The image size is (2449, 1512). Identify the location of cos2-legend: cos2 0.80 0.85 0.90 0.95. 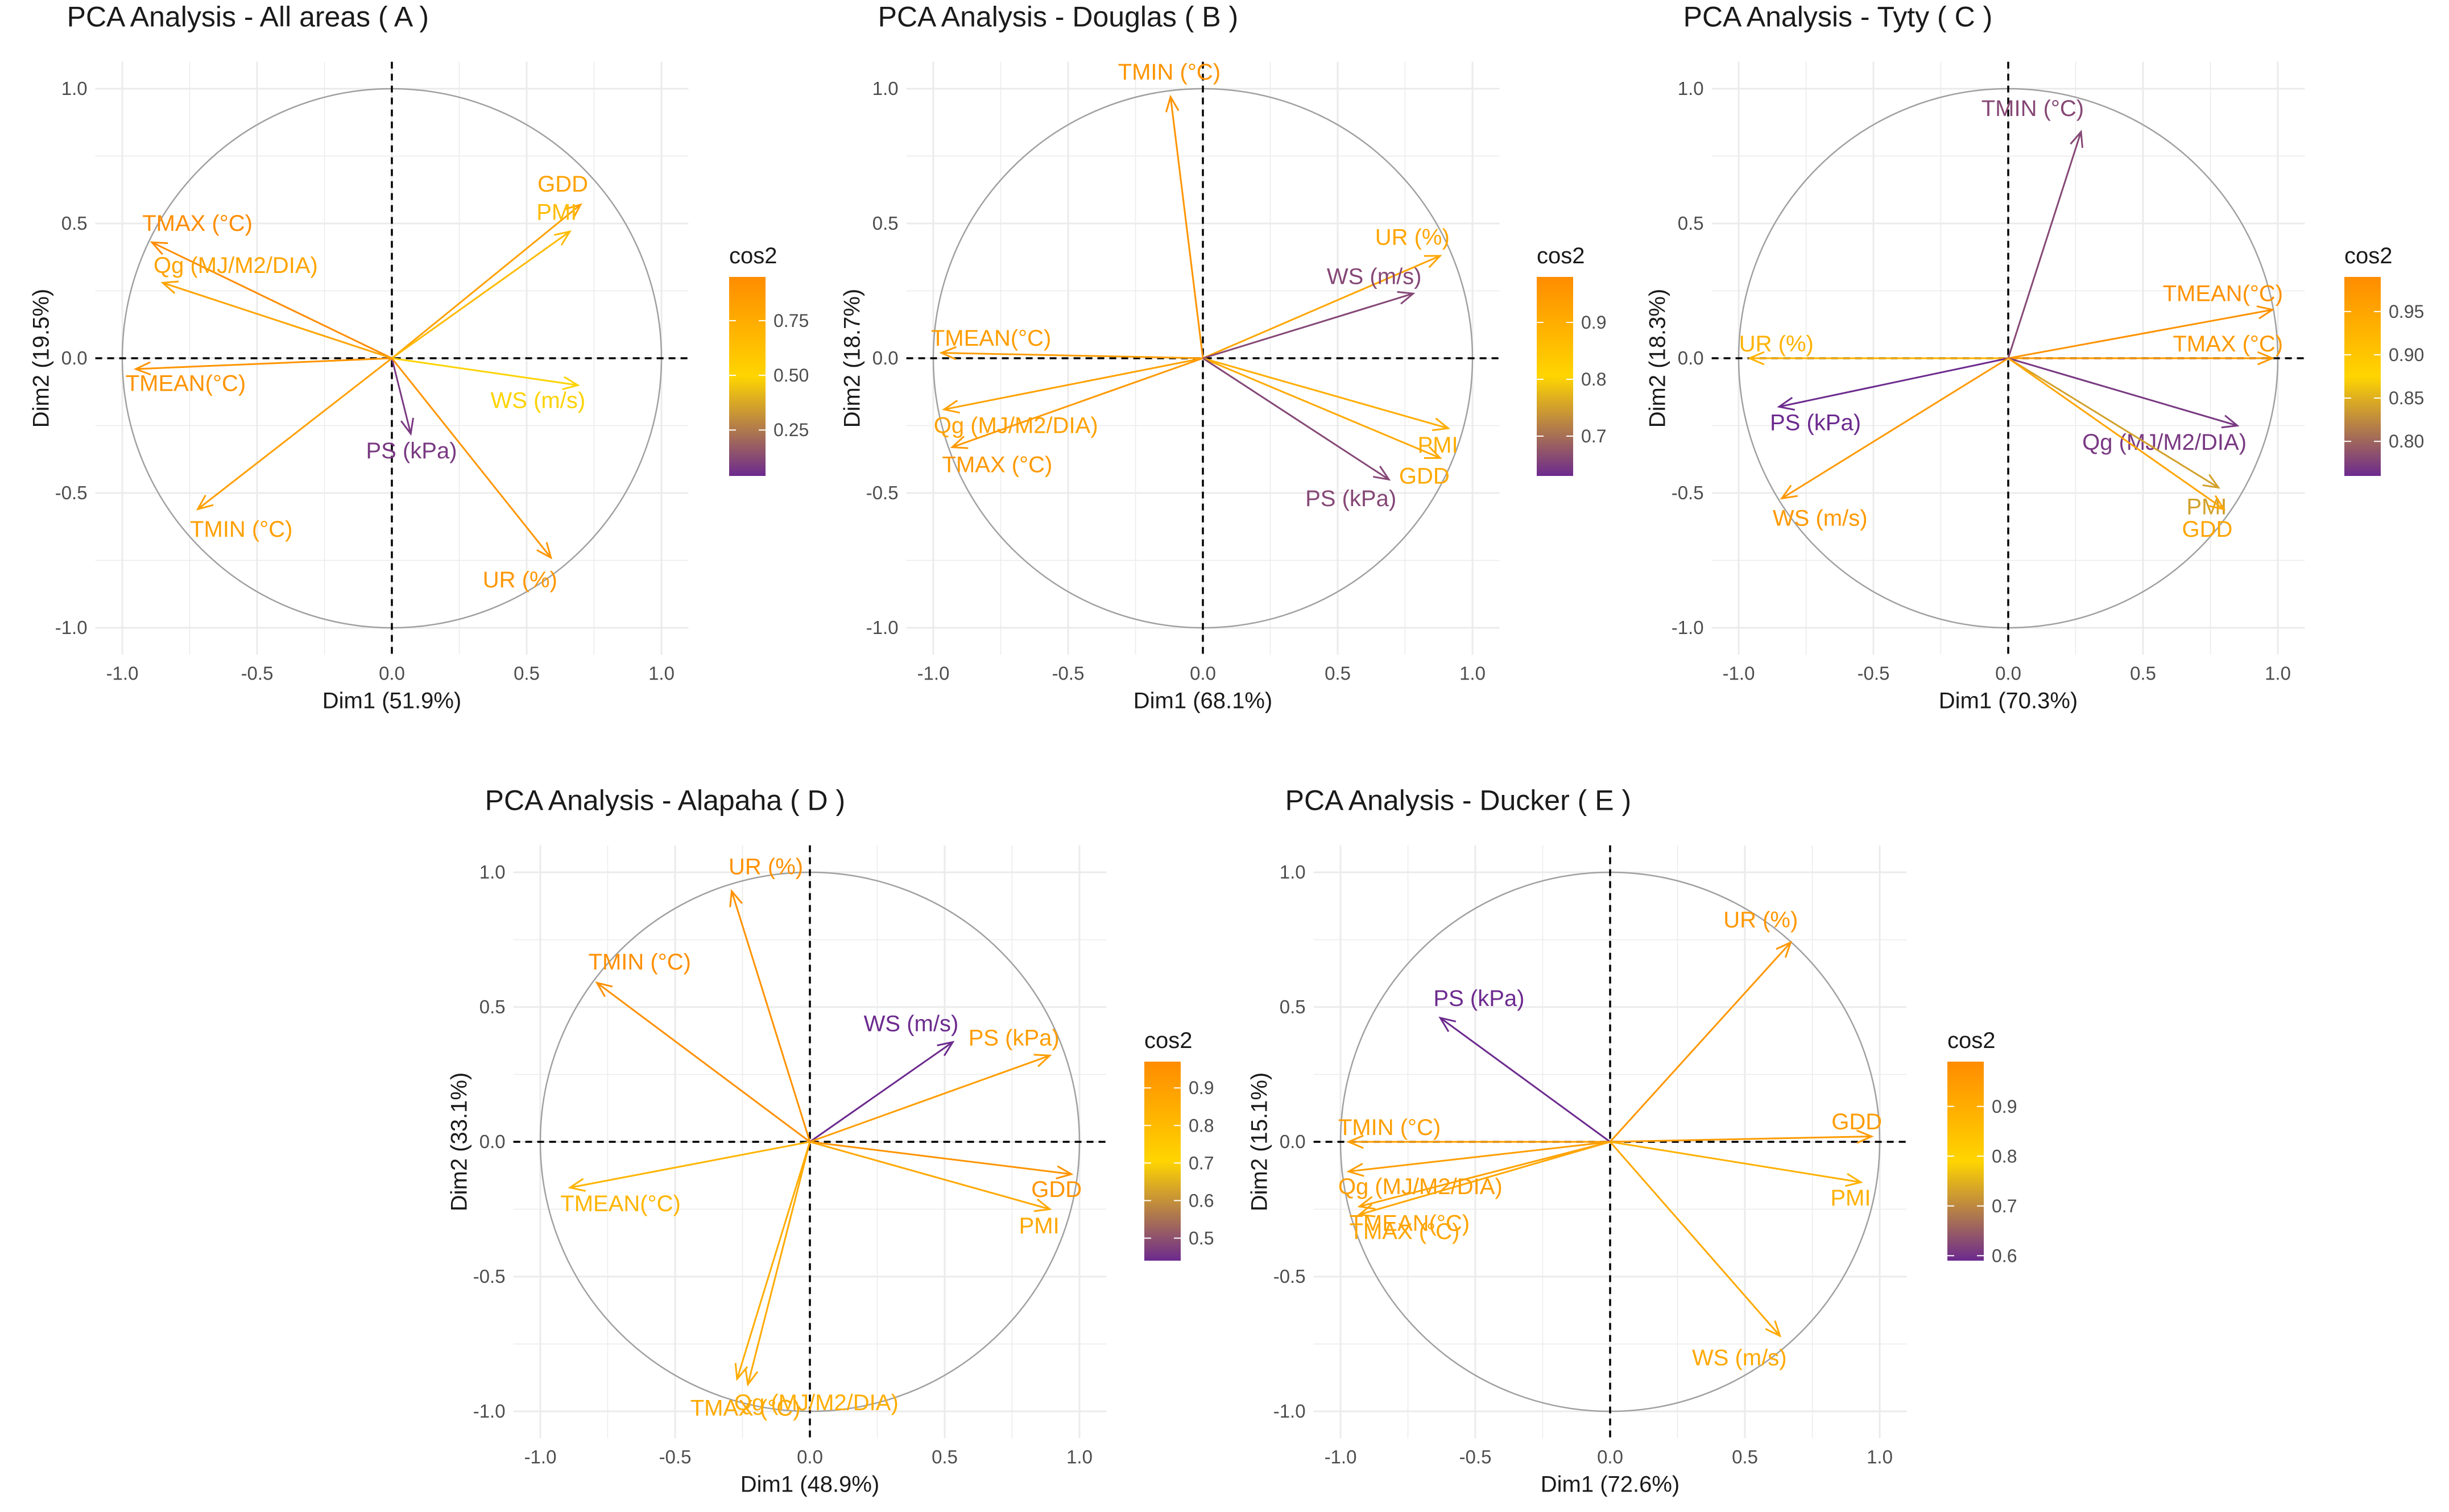
(2384, 359).